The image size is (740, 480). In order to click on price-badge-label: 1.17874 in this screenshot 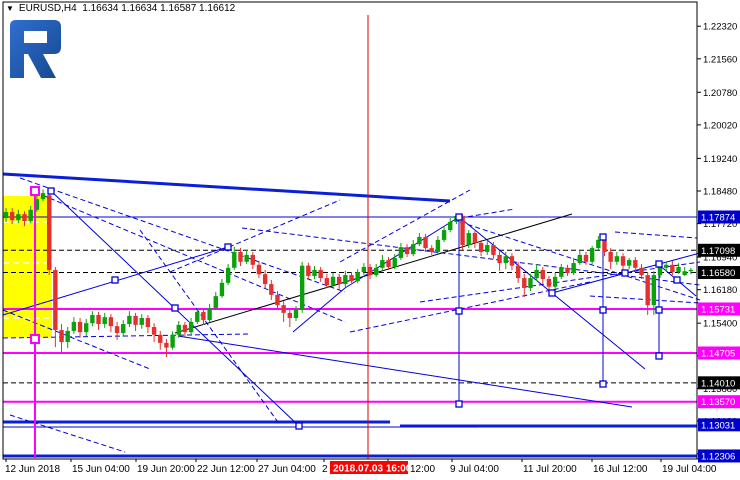, I will do `click(718, 217)`.